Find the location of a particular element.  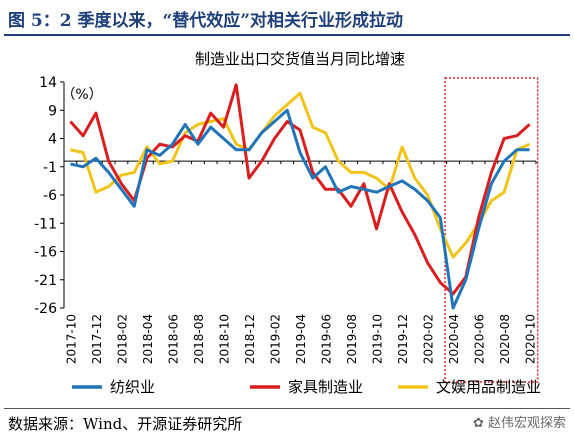

y-tick-label: -6 is located at coordinates (50, 196).